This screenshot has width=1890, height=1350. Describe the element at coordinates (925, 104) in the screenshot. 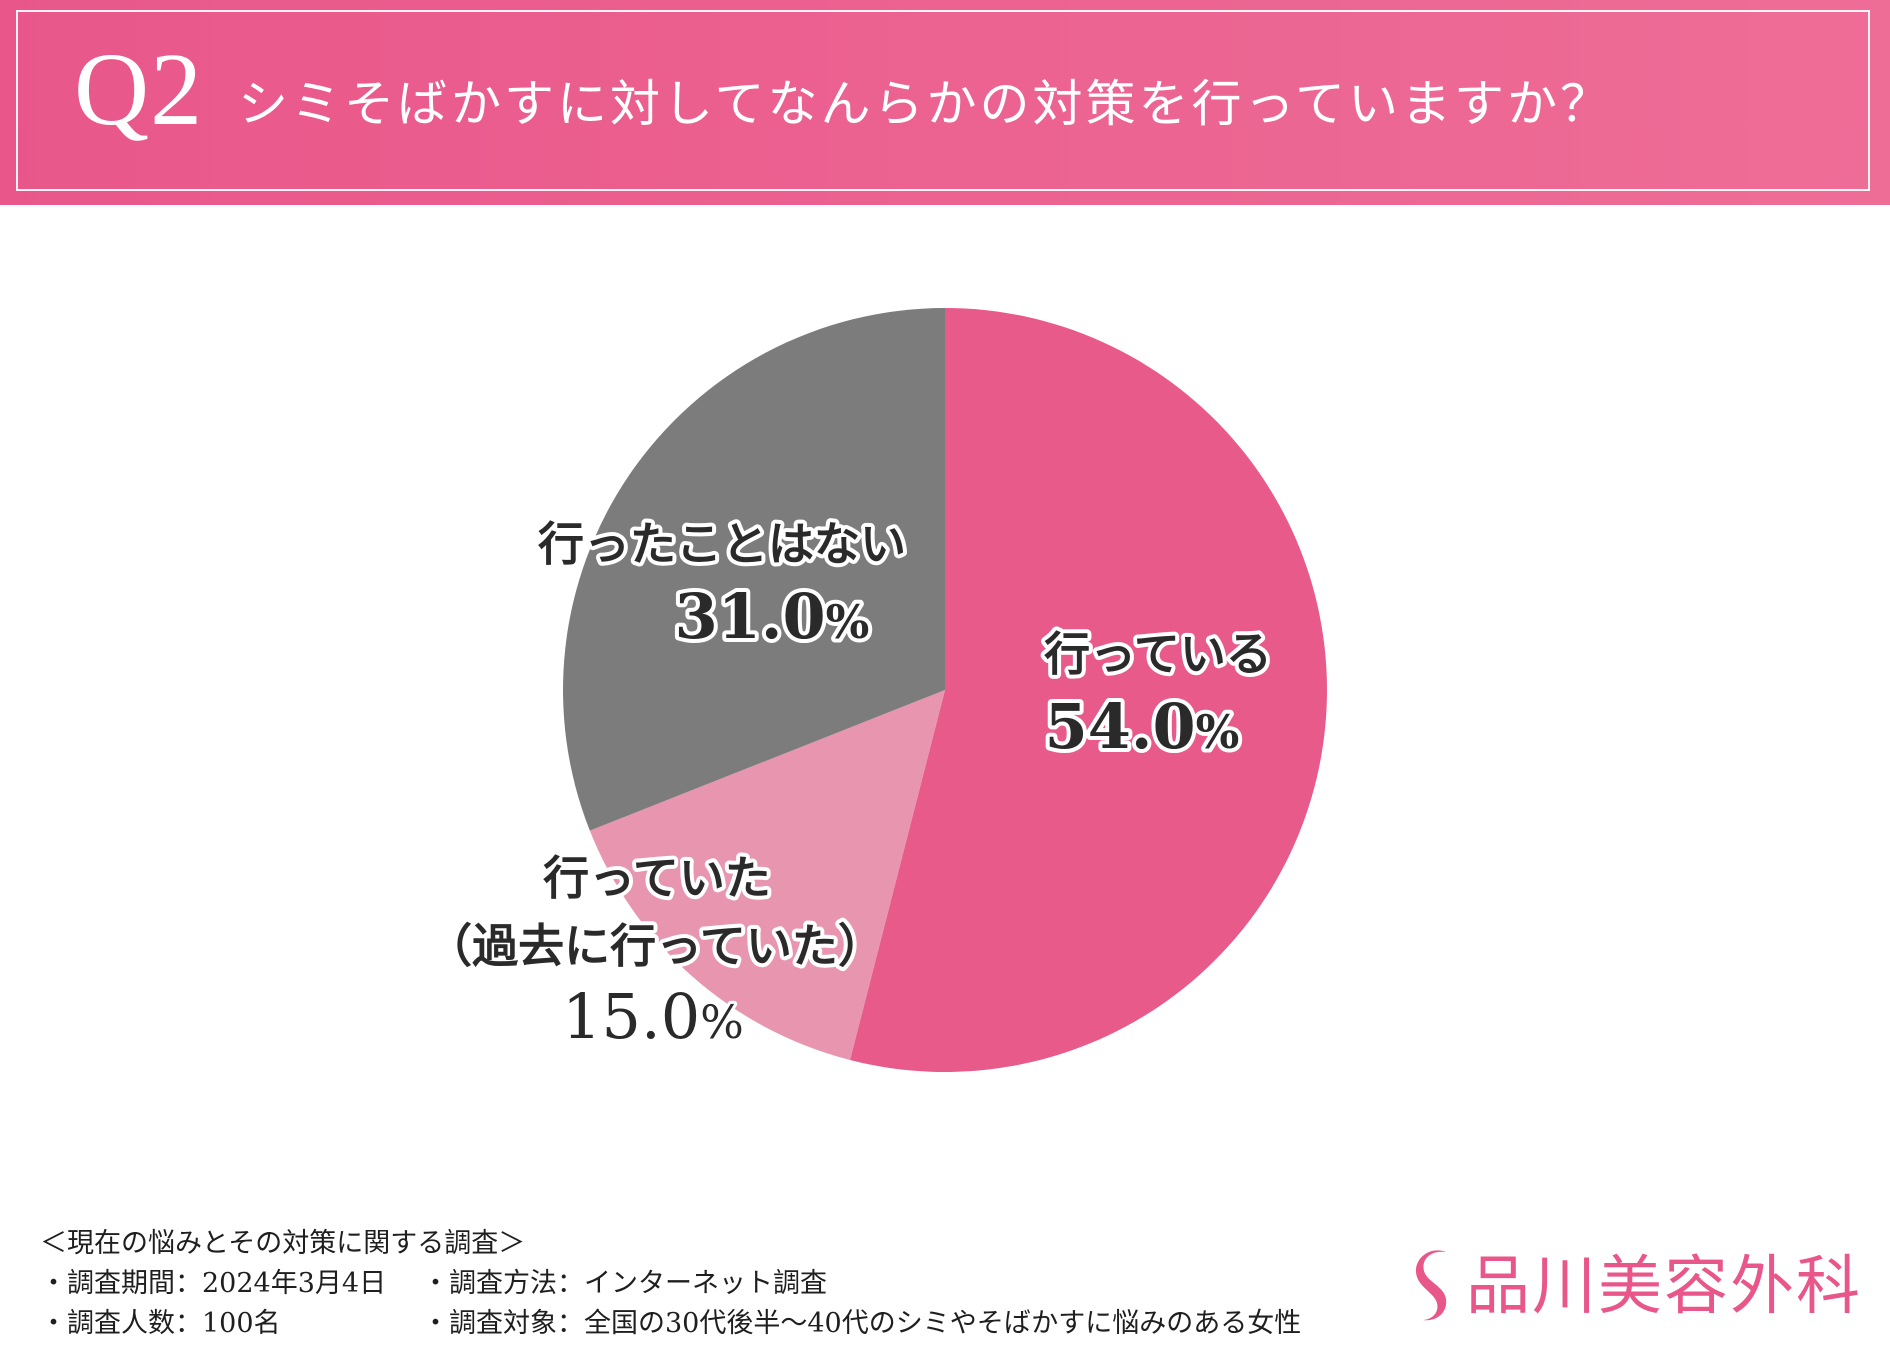

I see `question-text: シミそばかすに対してなんらかの対策を行っていますか？` at that location.